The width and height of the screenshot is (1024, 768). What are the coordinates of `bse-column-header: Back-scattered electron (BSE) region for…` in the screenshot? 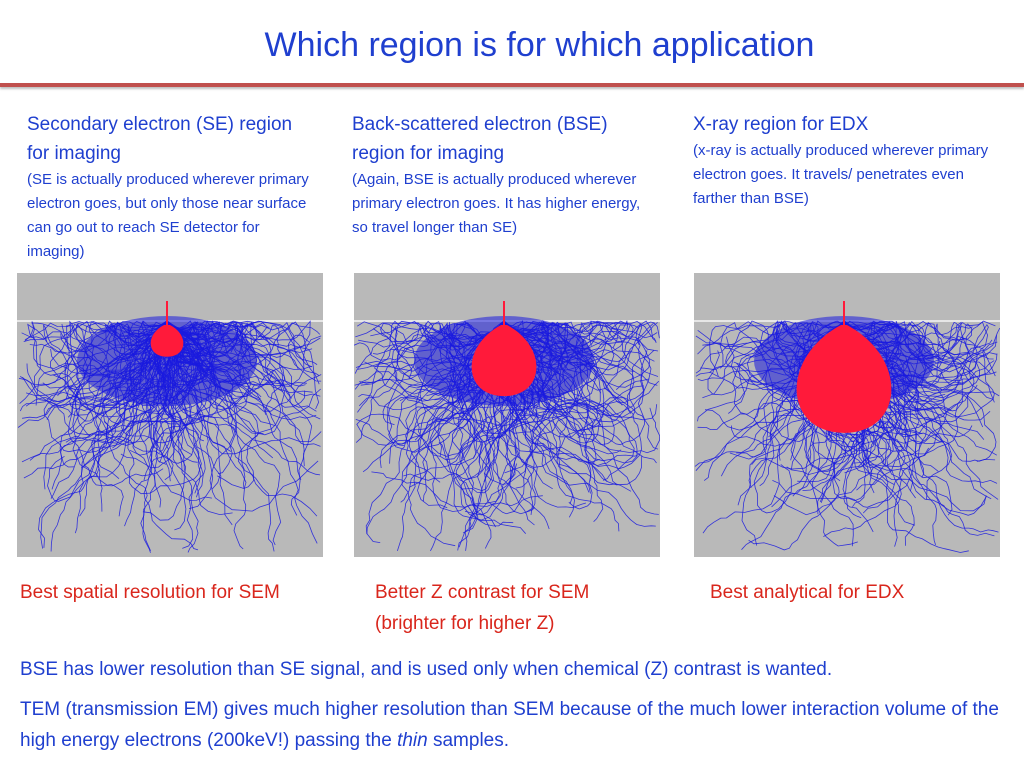 It's located at (497, 175).